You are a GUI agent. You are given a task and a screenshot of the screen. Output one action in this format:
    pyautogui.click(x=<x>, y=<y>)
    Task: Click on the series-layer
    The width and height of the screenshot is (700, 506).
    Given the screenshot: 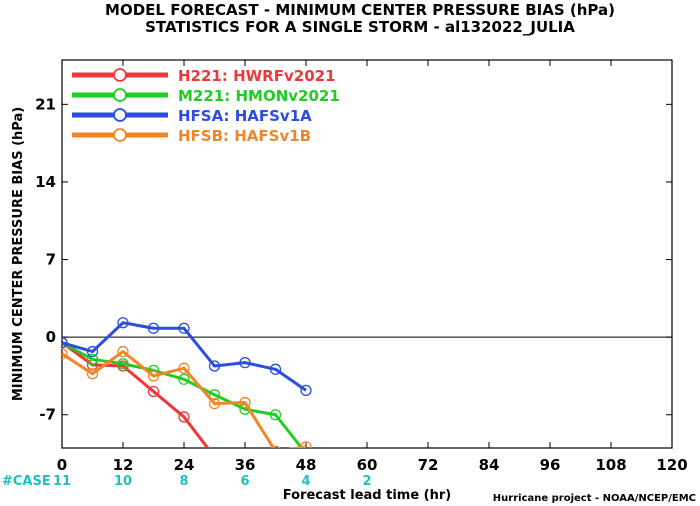 What is the action you would take?
    pyautogui.click(x=187, y=389)
    